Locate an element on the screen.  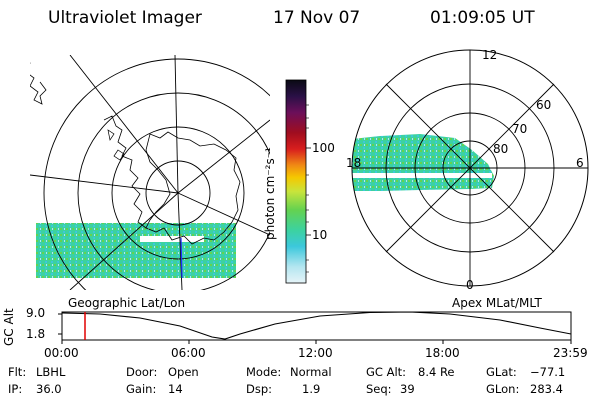
door-label: Door: is located at coordinates (142, 372).